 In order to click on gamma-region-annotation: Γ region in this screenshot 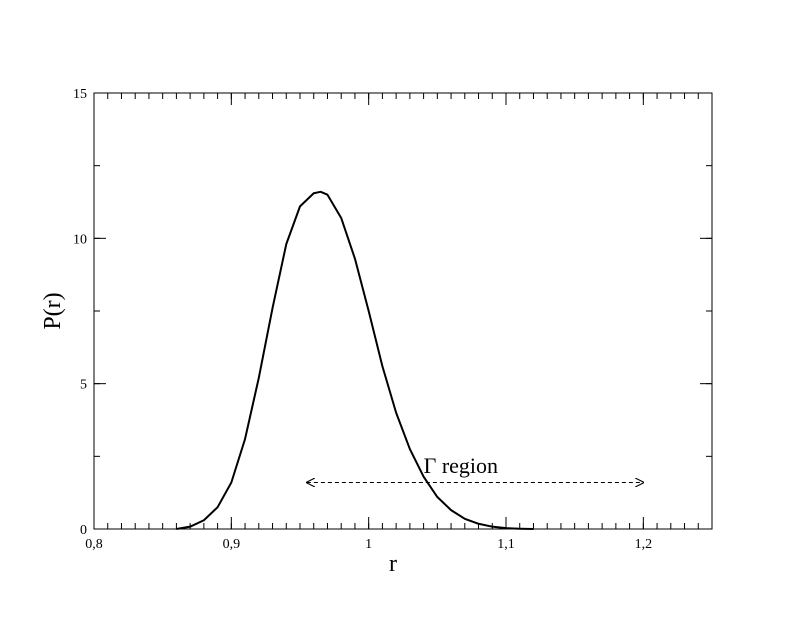, I will do `click(475, 468)`.